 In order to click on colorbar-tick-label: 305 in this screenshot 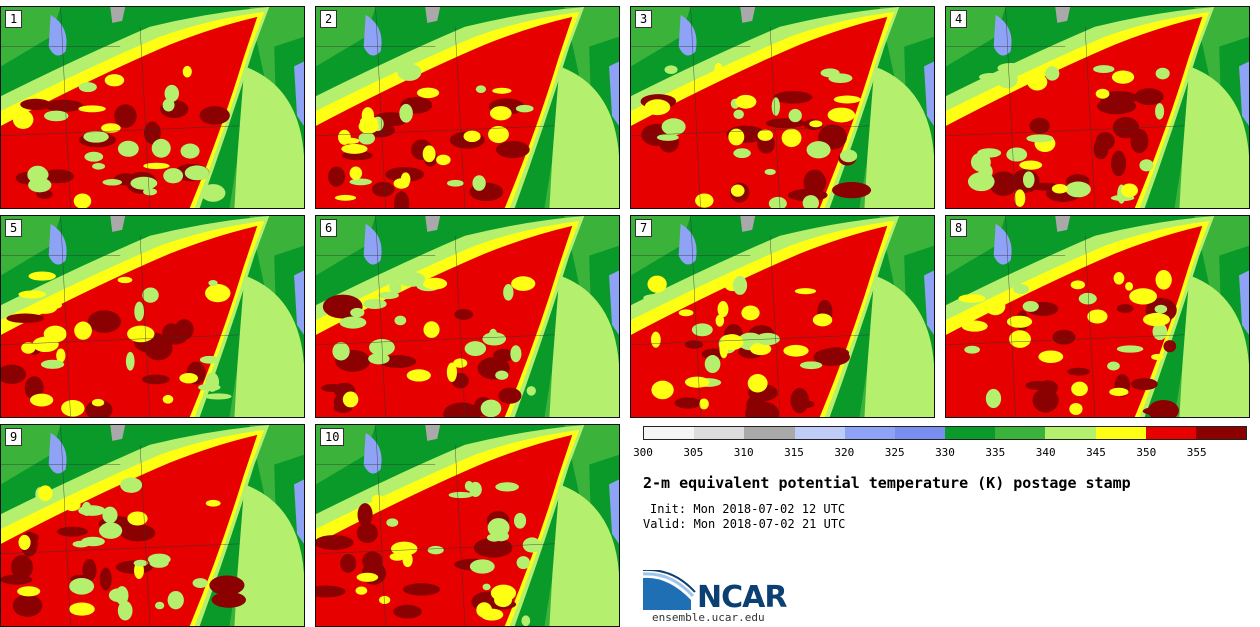, I will do `click(693, 452)`.